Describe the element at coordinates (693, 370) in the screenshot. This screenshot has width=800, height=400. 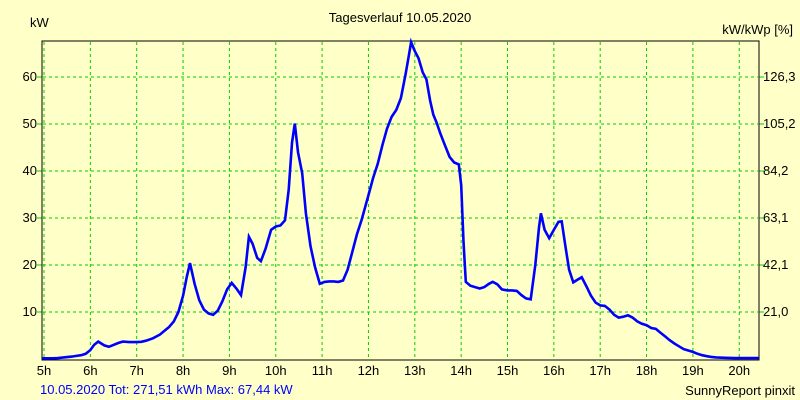
I see `x-axis-tick-label: 19h` at that location.